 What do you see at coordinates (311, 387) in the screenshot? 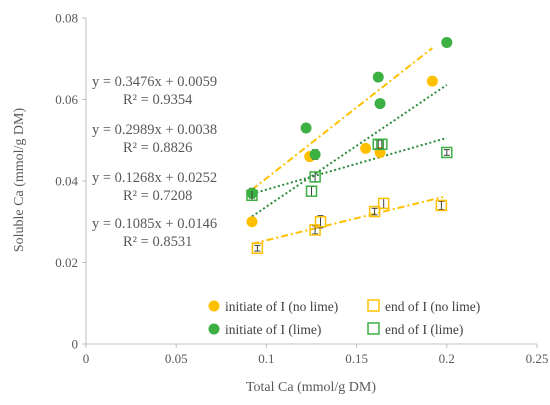
I see `x-axis-title: Total Ca (mmol/g DM)` at bounding box center [311, 387].